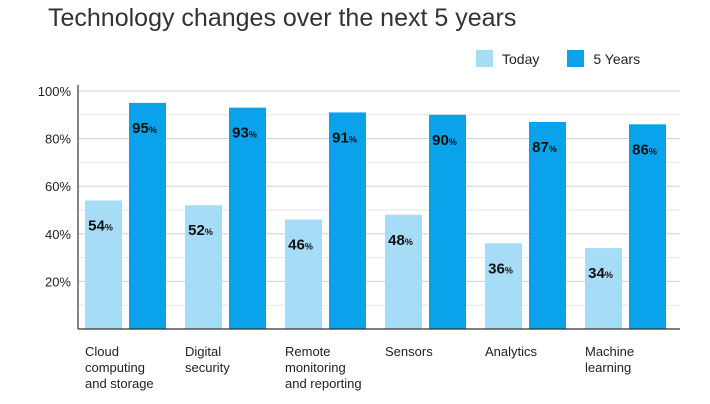  I want to click on data-label: 34%, so click(600, 273).